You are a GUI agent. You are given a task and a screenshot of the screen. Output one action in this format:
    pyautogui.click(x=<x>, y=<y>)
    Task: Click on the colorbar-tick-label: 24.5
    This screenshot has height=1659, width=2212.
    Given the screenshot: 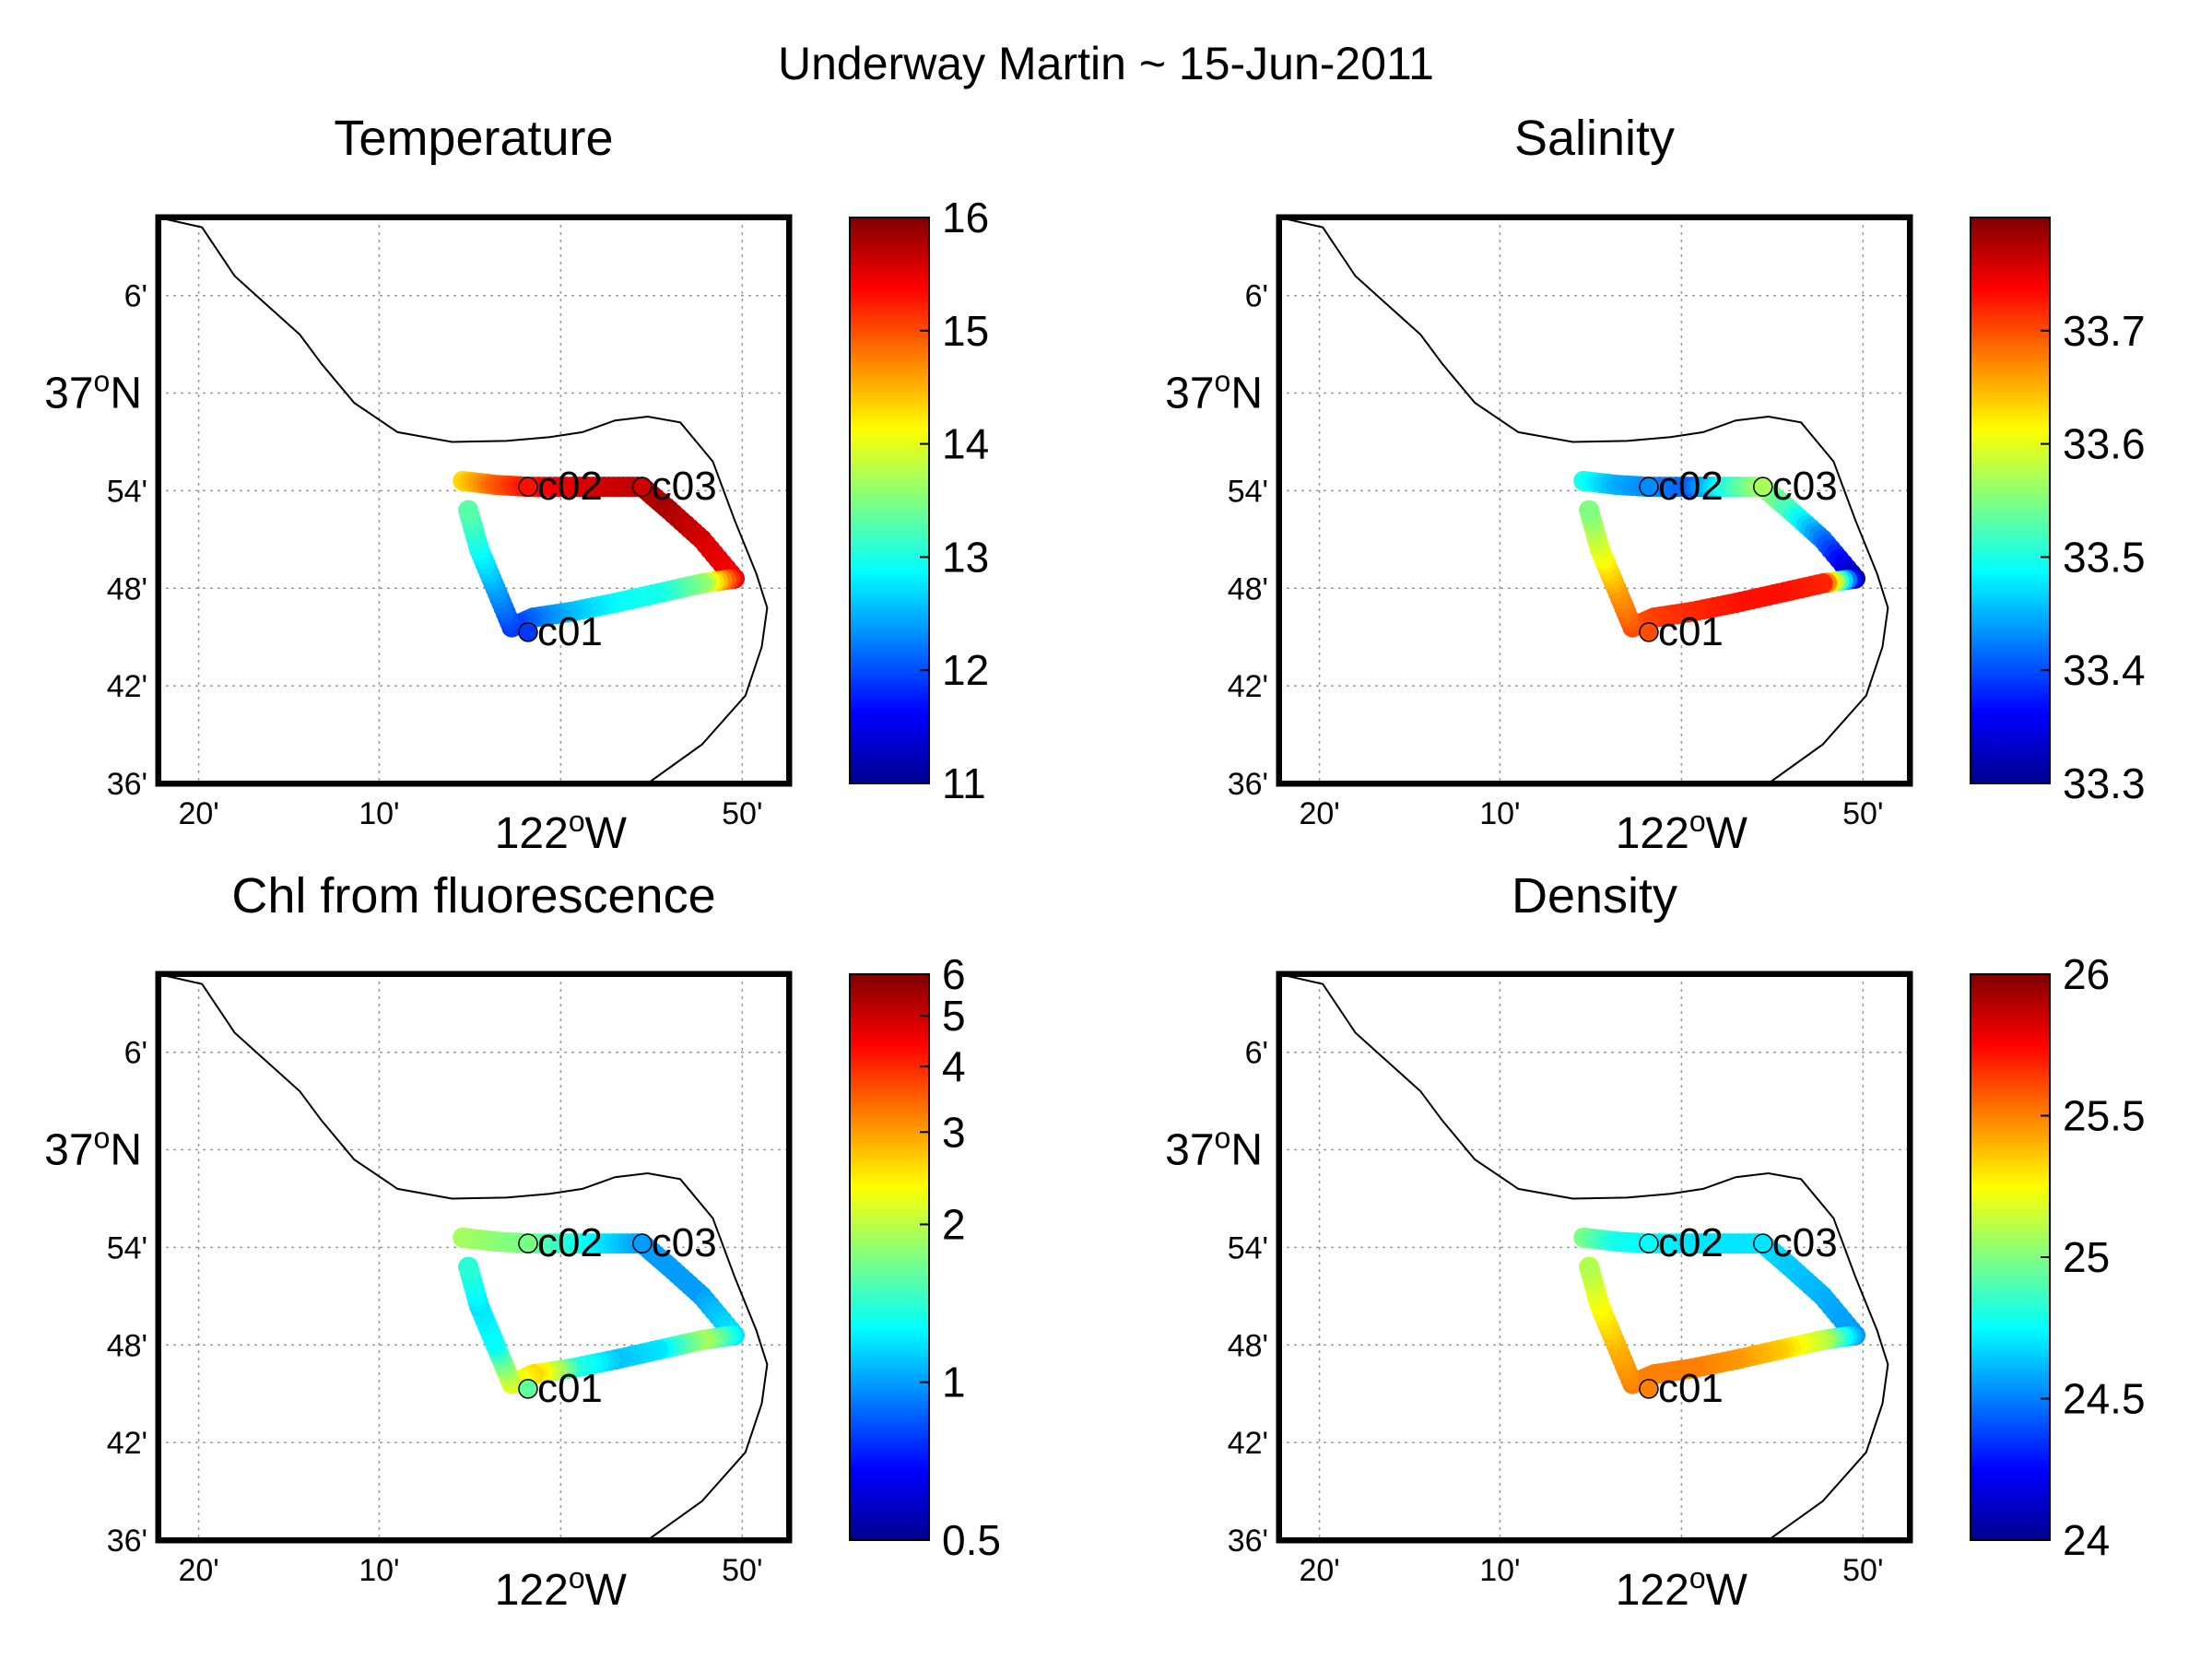 What is the action you would take?
    pyautogui.click(x=2104, y=1399)
    